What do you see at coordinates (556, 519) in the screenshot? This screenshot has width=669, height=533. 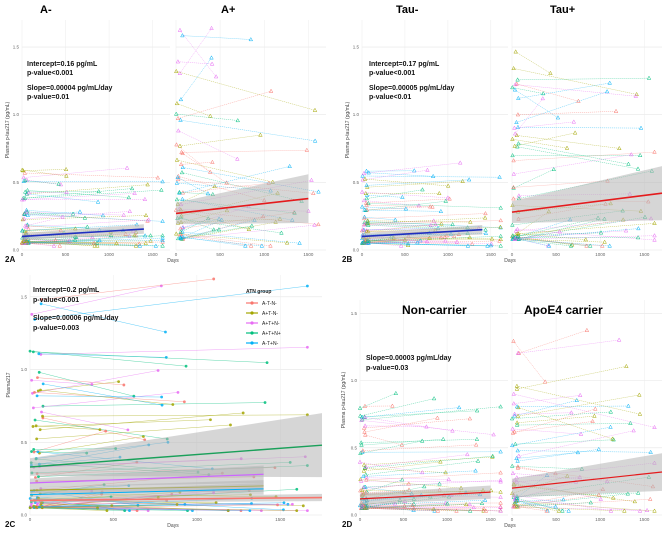 I see `x-tick-label: 500` at bounding box center [556, 519].